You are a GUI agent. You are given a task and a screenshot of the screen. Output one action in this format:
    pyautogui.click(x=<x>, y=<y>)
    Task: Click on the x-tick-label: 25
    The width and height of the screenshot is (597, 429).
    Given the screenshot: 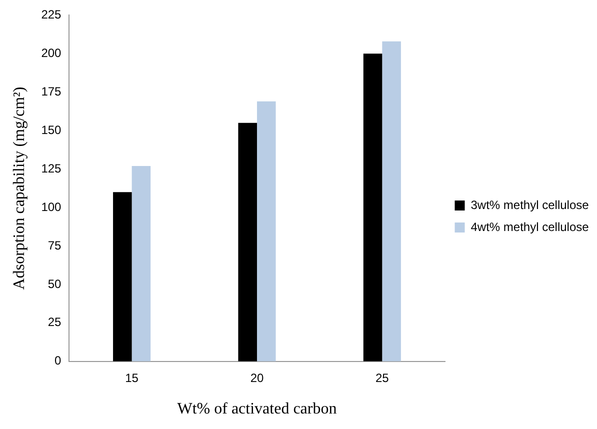 What is the action you would take?
    pyautogui.click(x=382, y=377)
    